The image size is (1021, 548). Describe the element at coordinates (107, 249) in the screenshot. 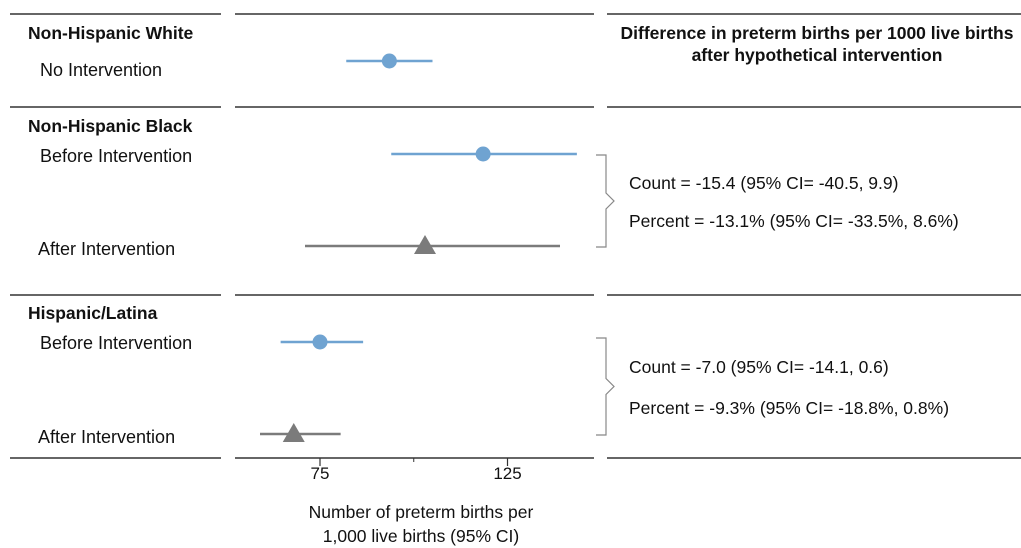

I see `row-label-black-after: After Intervention` at that location.